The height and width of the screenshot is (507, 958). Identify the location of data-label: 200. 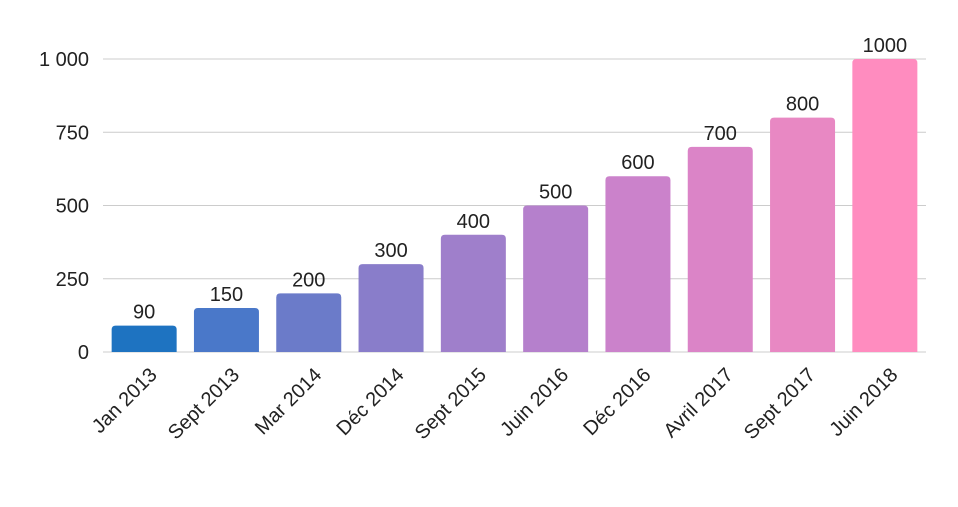
(308, 280).